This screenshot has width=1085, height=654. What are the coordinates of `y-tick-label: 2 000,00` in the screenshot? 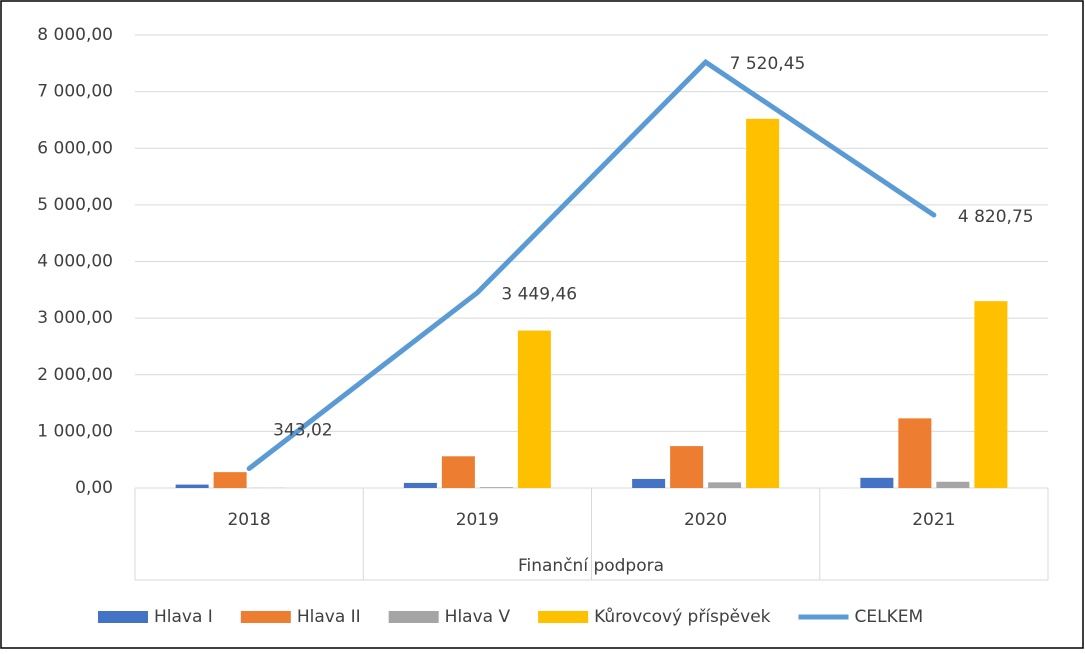 It's located at (75, 375).